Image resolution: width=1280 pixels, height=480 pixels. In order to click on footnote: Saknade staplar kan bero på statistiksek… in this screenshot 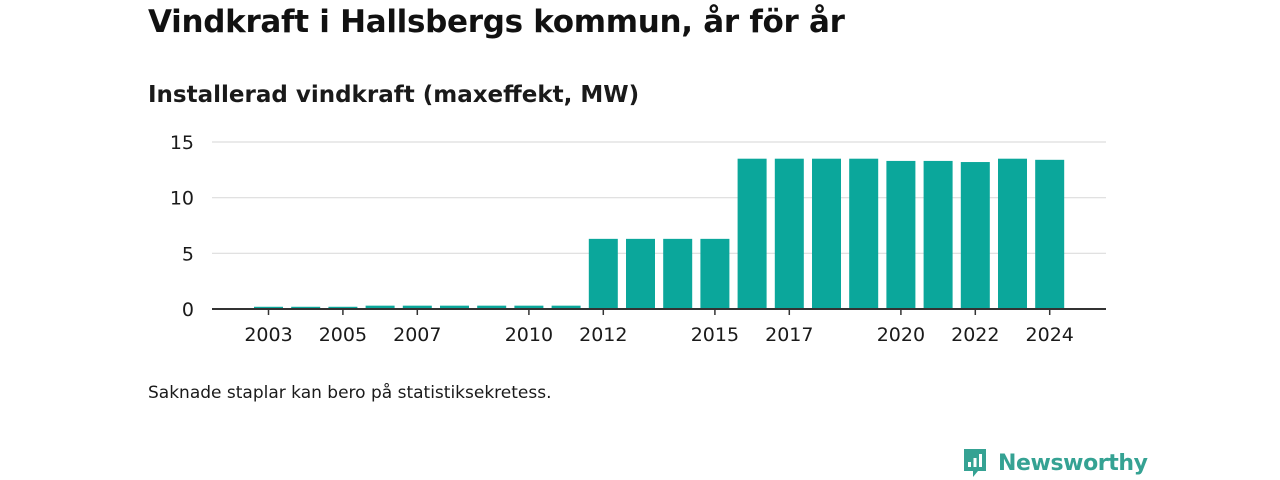, I will do `click(350, 393)`.